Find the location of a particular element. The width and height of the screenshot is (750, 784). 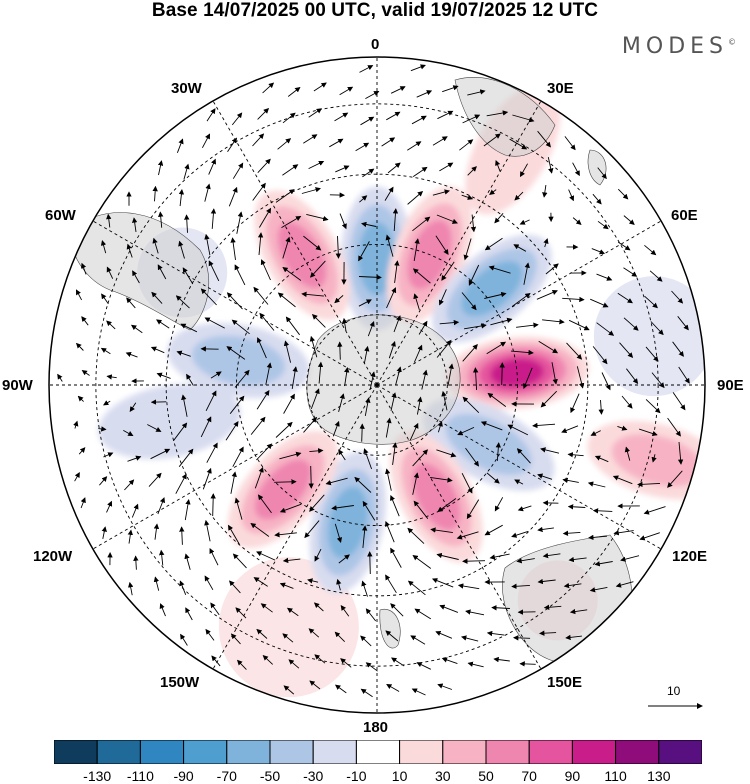

colorbar-tick-label: 90 is located at coordinates (573, 776).